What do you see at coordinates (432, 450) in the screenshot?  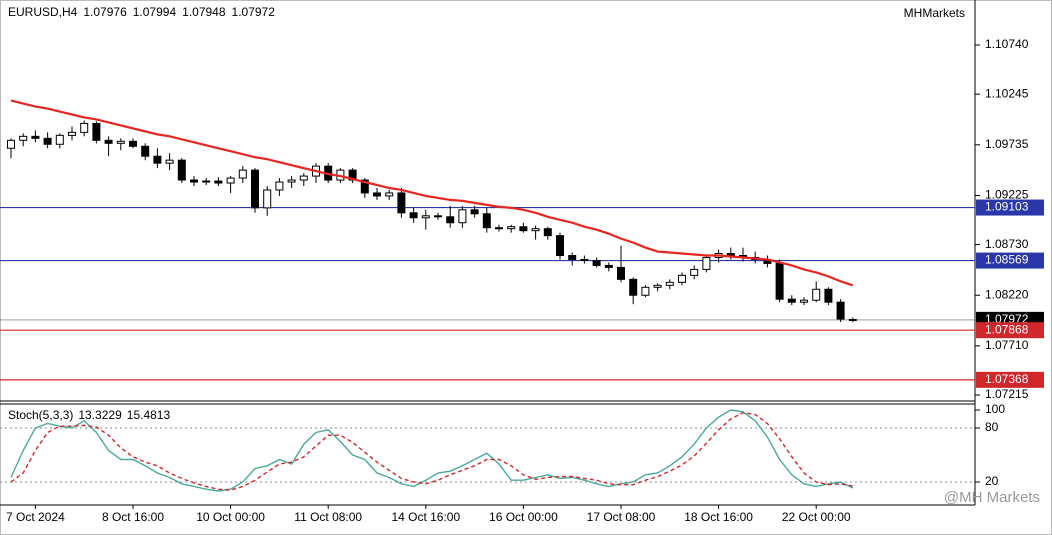 I see `oscillator-line` at bounding box center [432, 450].